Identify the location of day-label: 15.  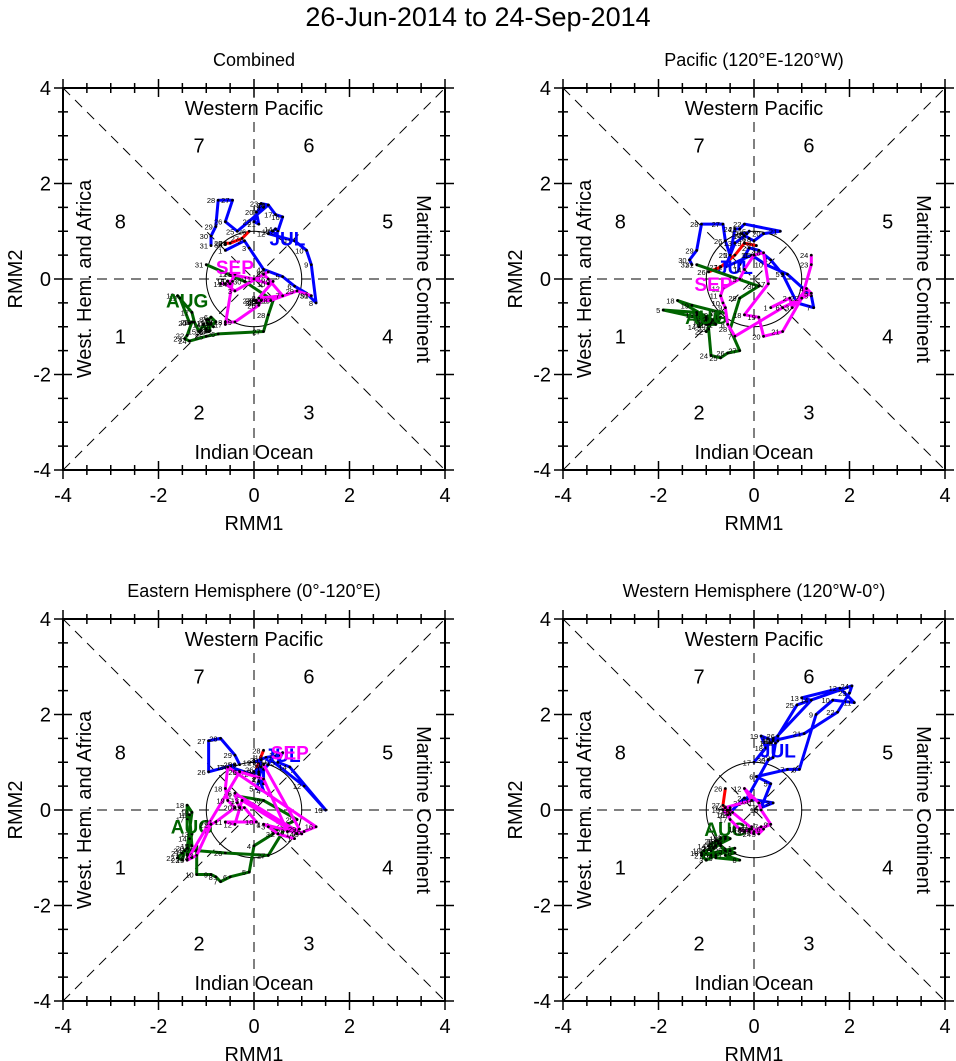
(297, 831).